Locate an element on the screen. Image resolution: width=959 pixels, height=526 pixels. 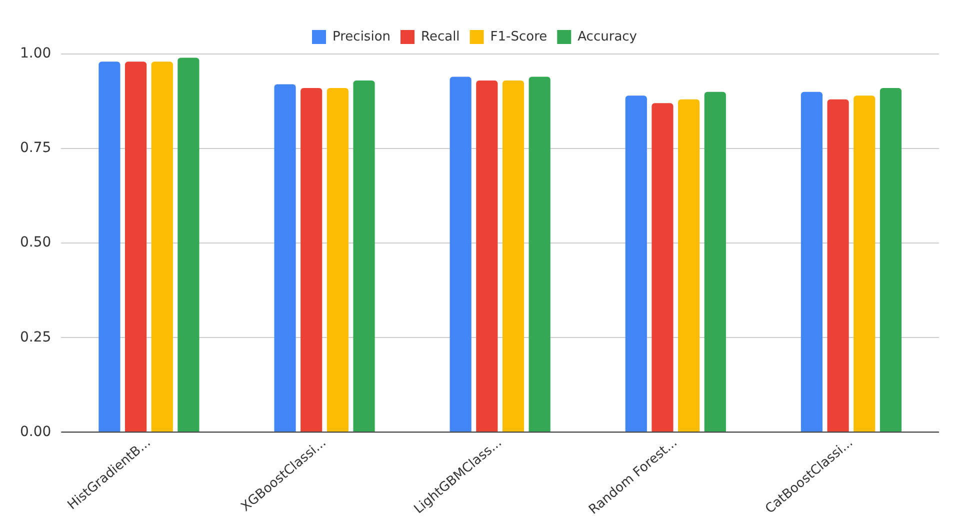
y-tick-label: 0.50 is located at coordinates (36, 242).